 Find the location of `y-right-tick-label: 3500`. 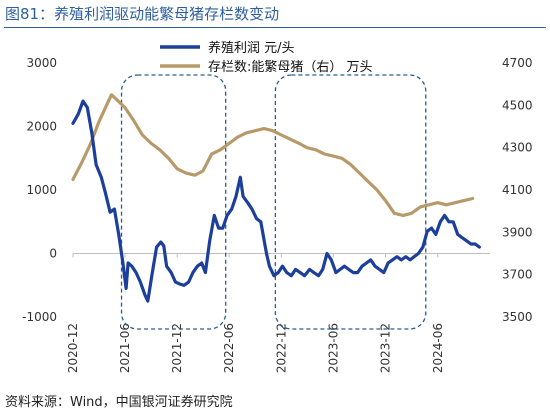

y-right-tick-label: 3500 is located at coordinates (517, 317).